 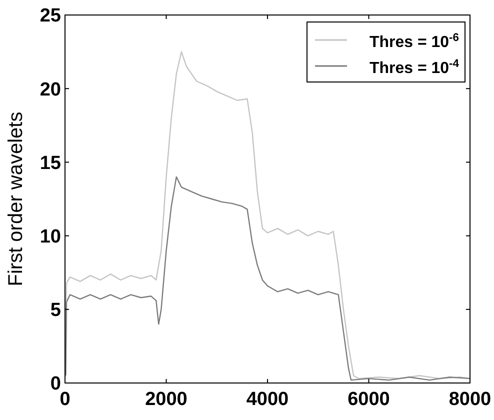 I want to click on y-axis-title: First order wavelets, so click(x=16, y=199).